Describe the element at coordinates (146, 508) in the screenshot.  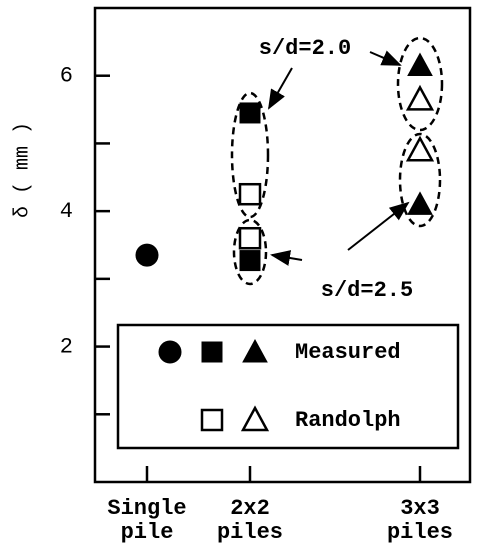
I see `x-tick-label: Single` at that location.